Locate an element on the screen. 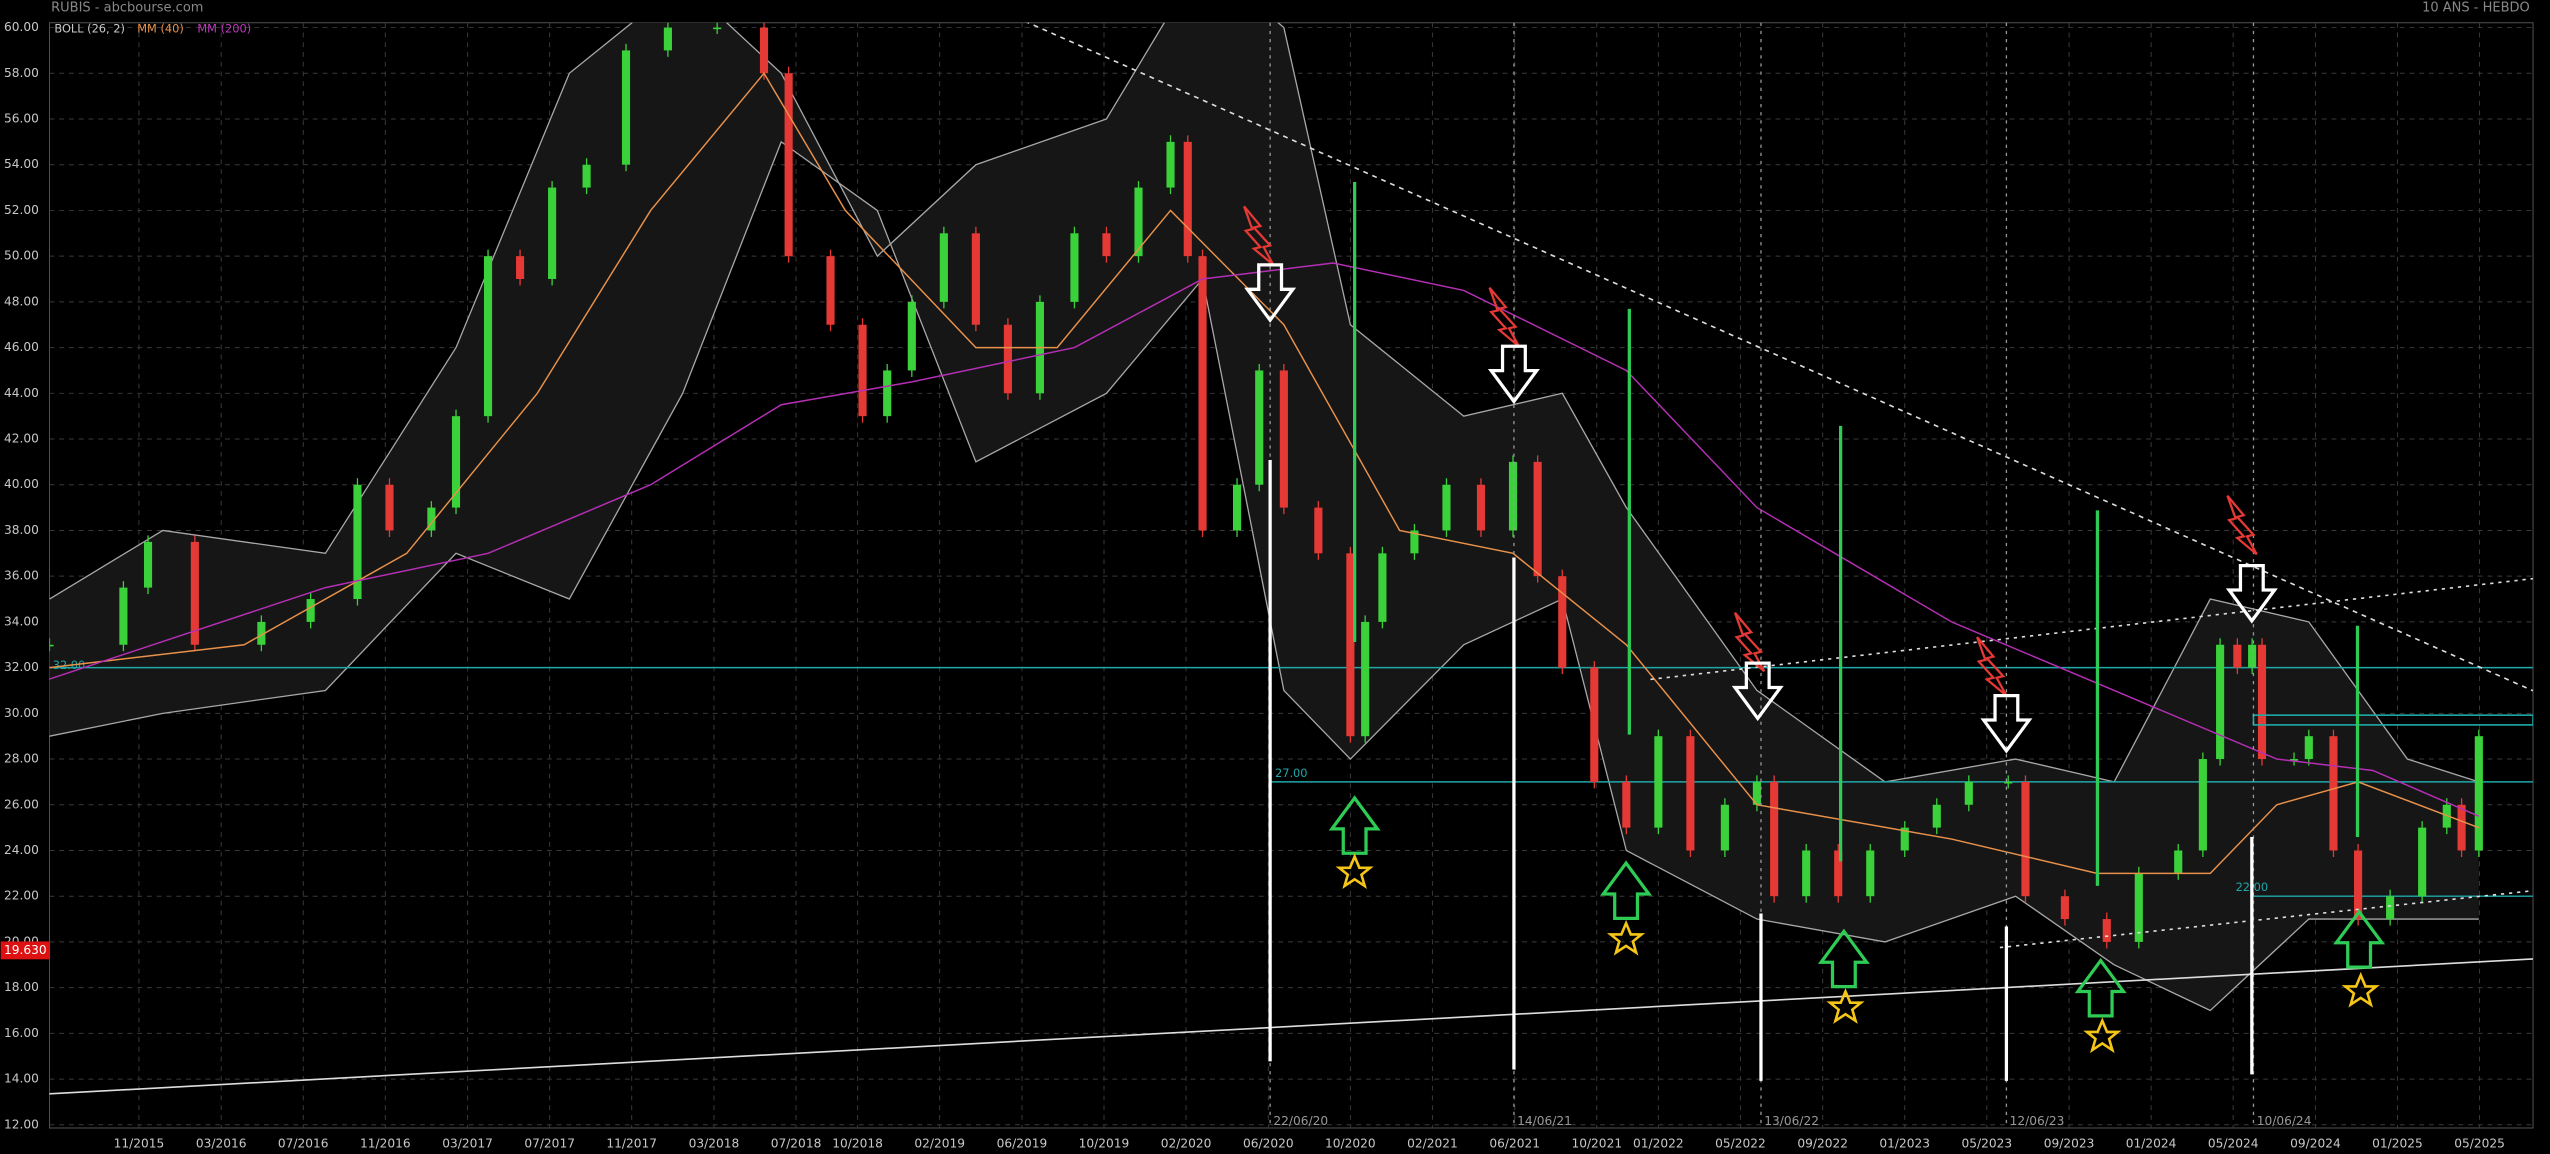 Image resolution: width=2550 pixels, height=1154 pixels. y-tick-label: 38.00 is located at coordinates (21, 530).